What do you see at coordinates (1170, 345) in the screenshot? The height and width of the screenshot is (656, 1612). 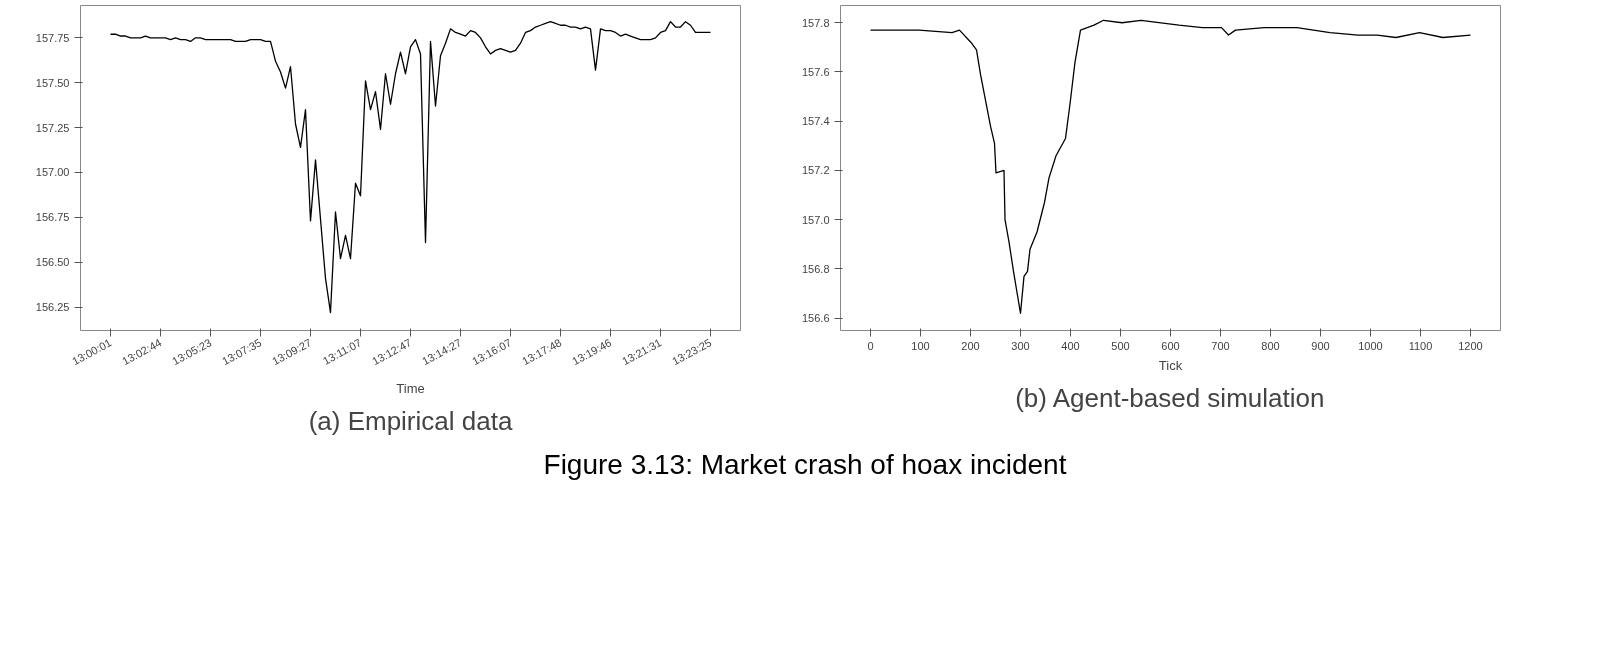 I see `x-tick-label: 600` at bounding box center [1170, 345].